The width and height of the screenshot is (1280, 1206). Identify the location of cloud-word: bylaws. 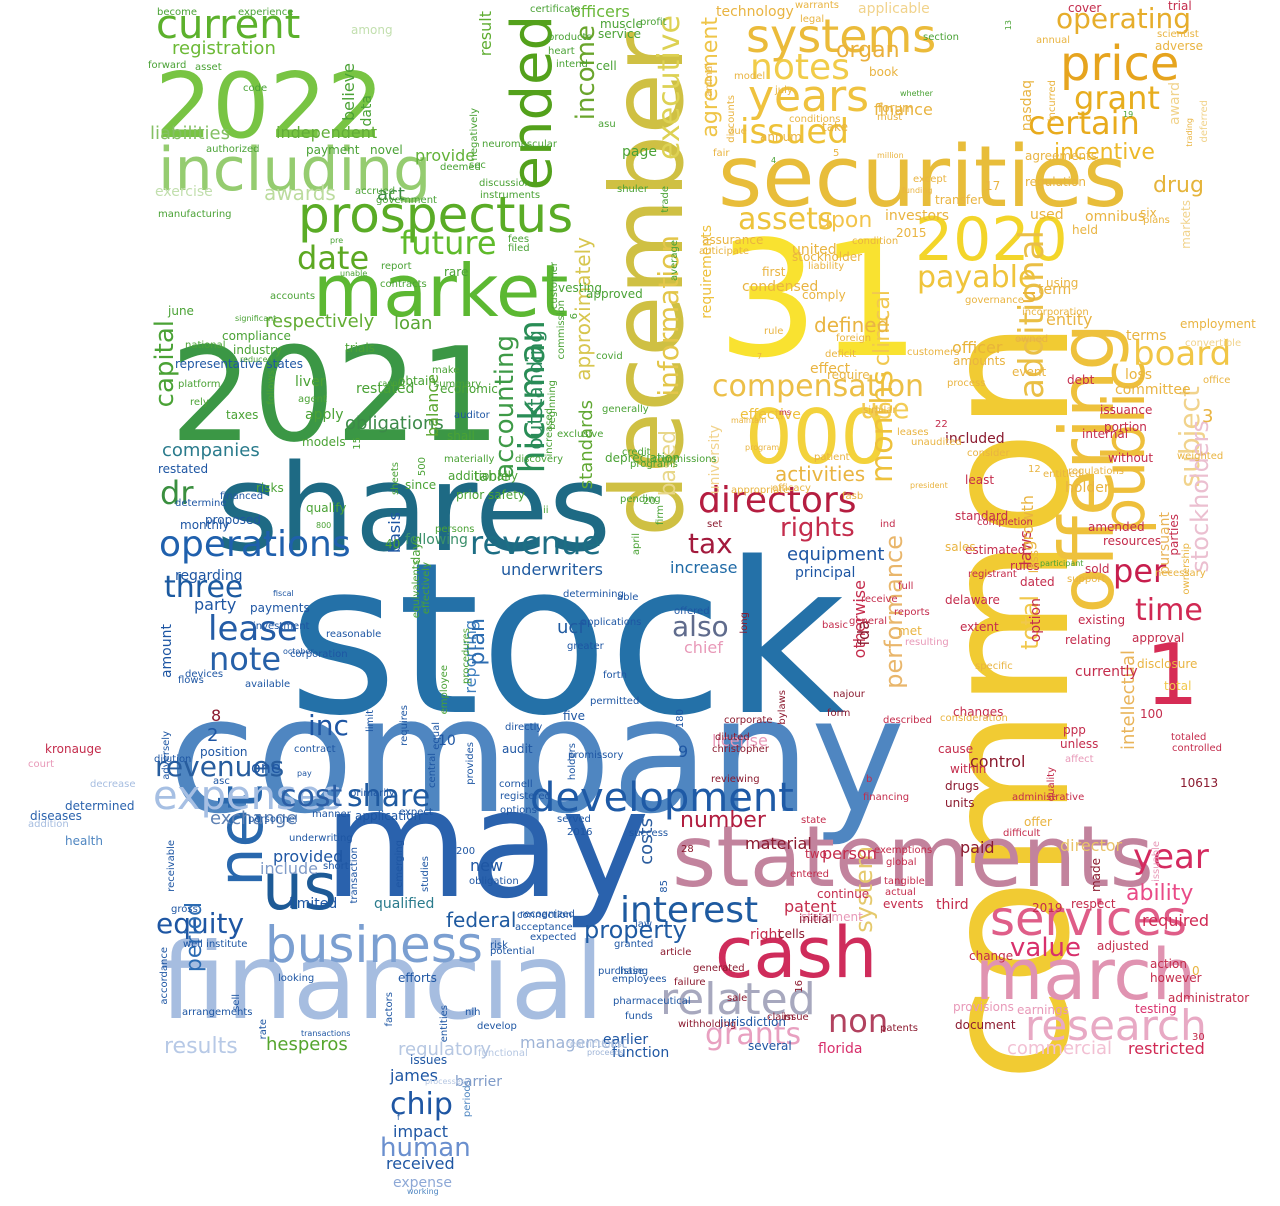
(782, 707).